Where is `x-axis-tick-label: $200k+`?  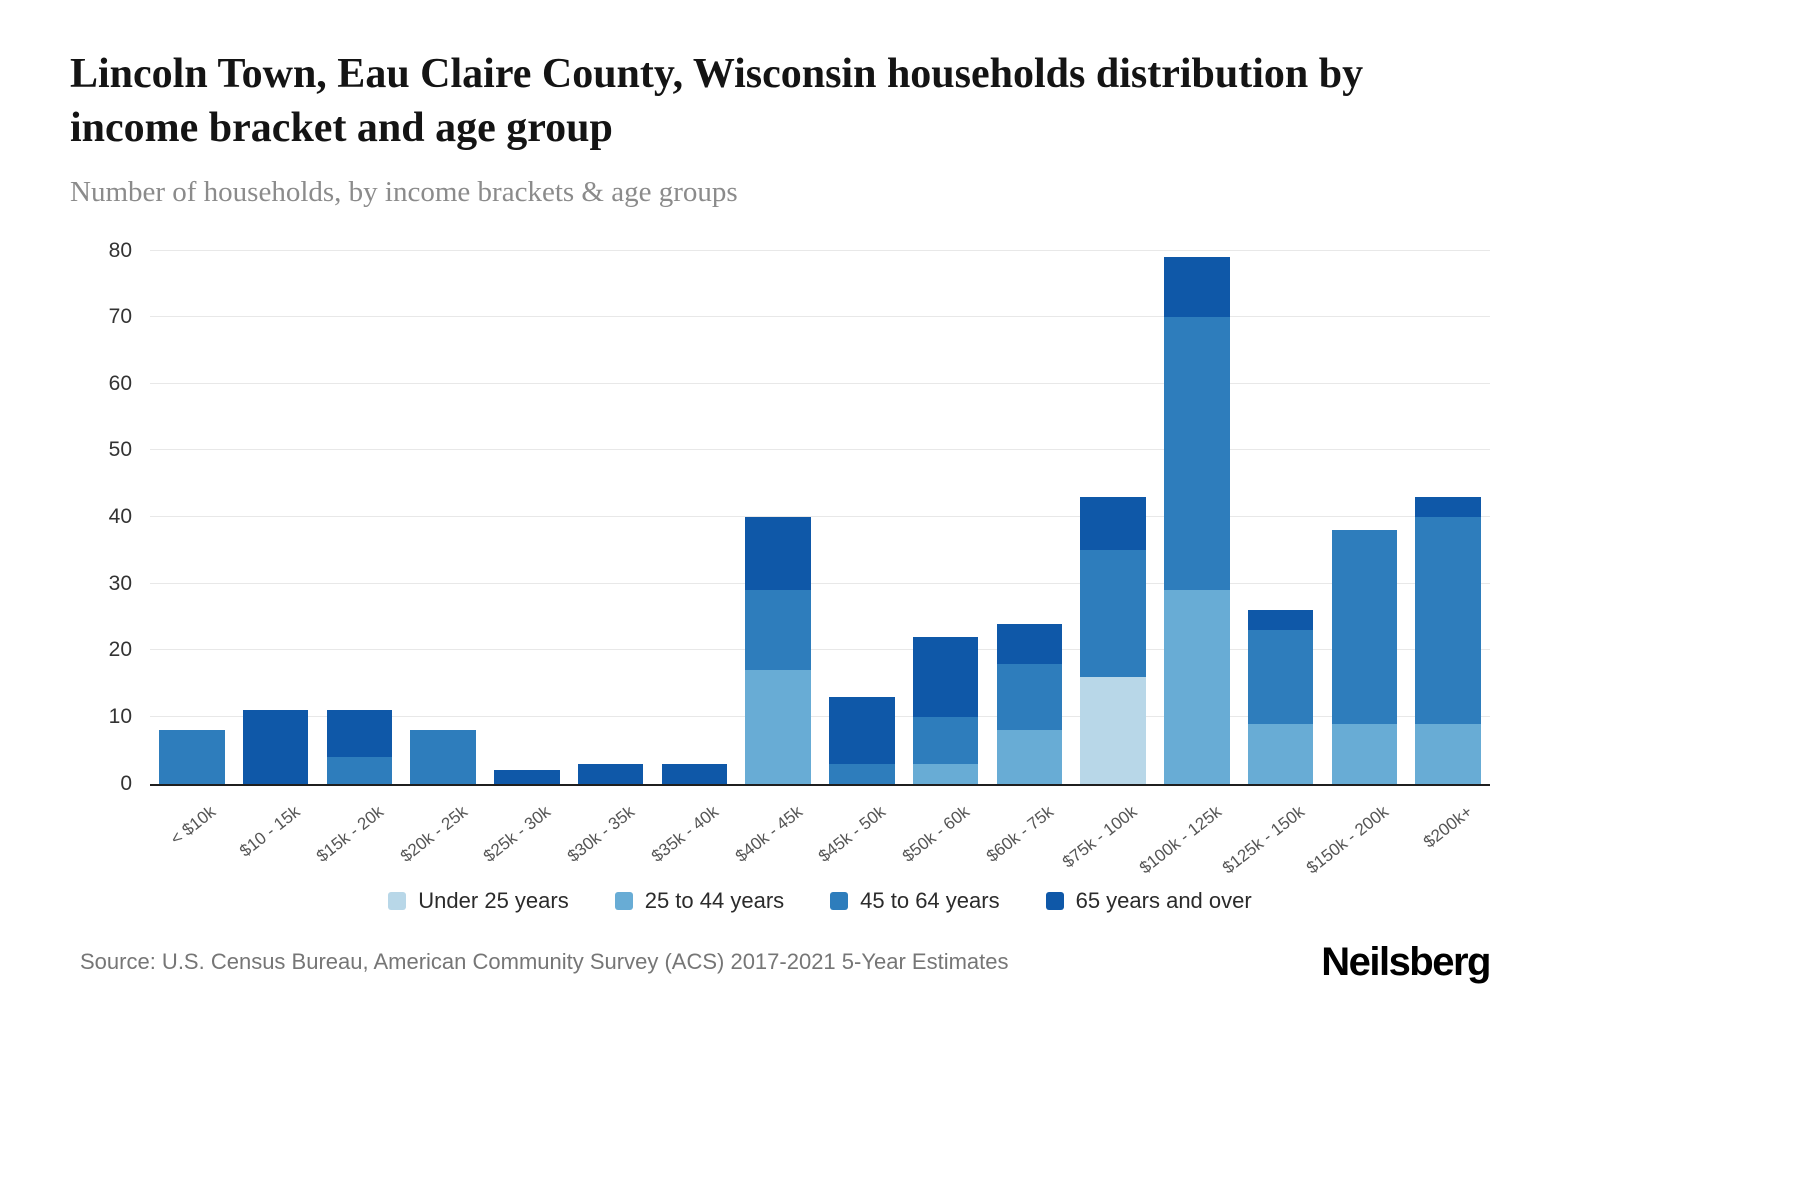
x-axis-tick-label: $200k+ is located at coordinates (1447, 826).